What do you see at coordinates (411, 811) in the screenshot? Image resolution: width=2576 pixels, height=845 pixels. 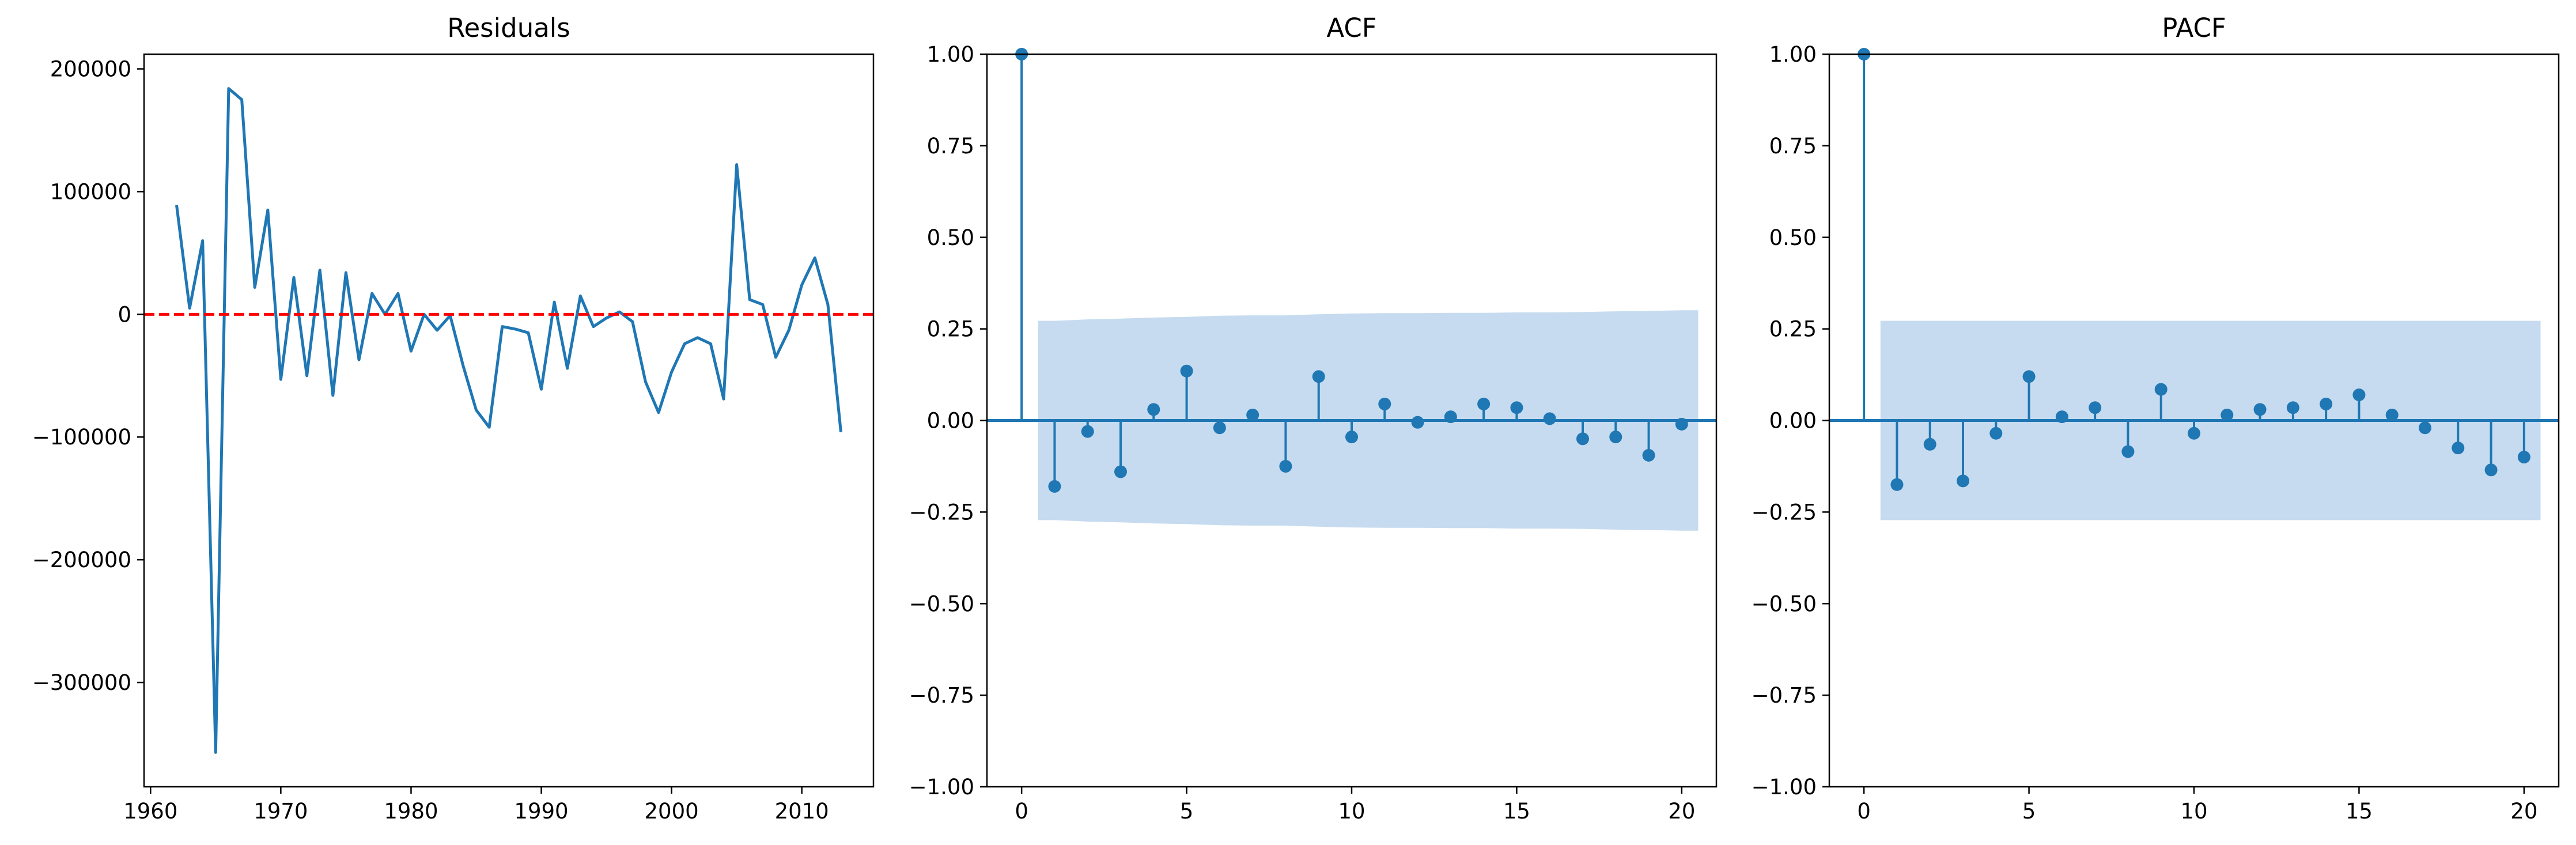 I see `x-tick-label: 1980` at bounding box center [411, 811].